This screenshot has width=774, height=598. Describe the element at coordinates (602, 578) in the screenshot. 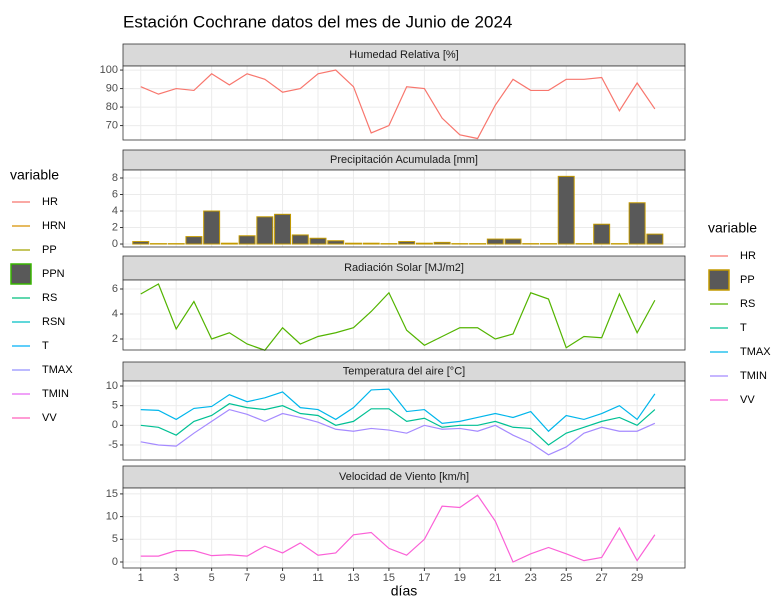

I see `x-tick-label: 27` at that location.